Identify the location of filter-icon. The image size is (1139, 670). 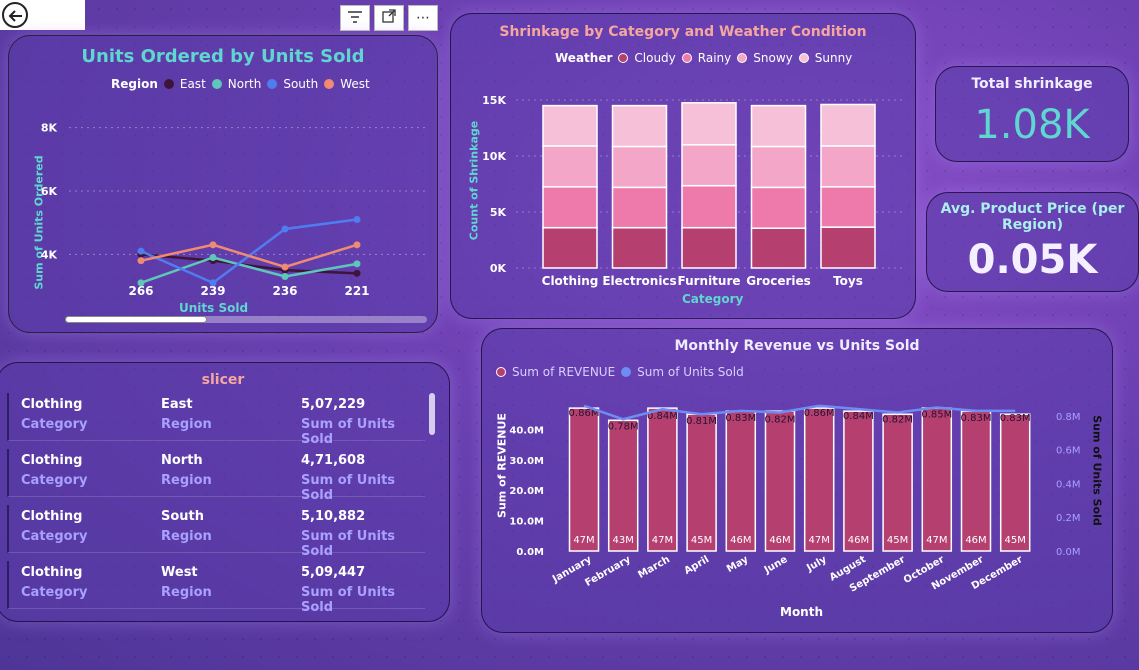
(355, 18).